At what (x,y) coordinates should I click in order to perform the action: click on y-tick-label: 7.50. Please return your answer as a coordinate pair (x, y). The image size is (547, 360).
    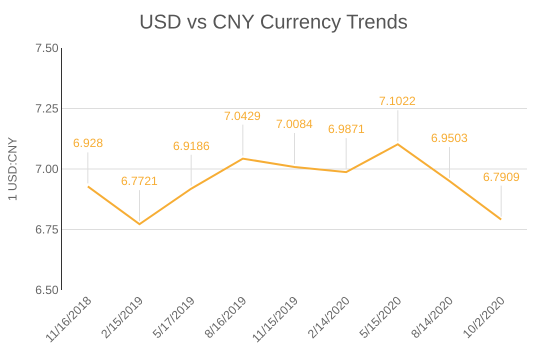
    Looking at the image, I should click on (47, 48).